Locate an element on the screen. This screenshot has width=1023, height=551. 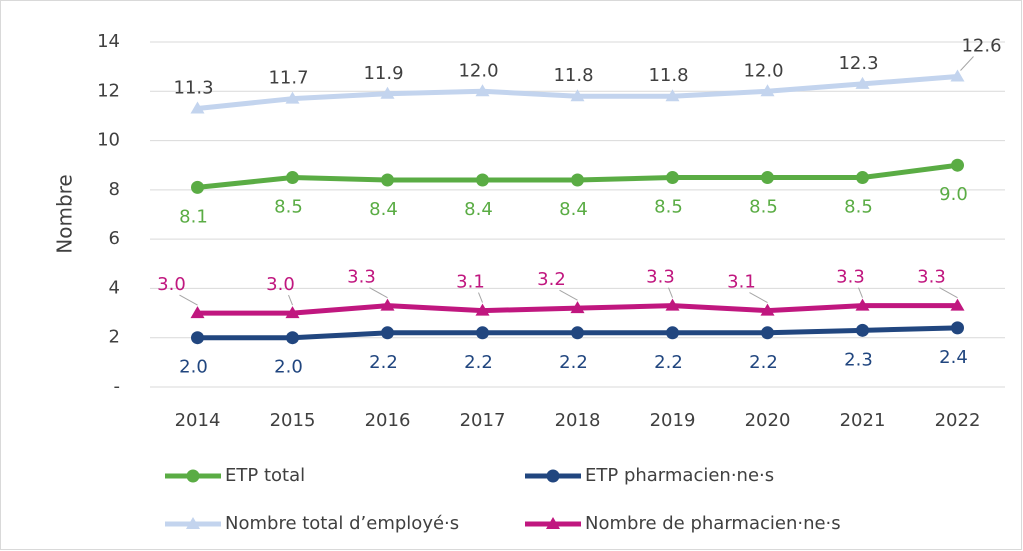
data-label: 8.1 is located at coordinates (193, 216).